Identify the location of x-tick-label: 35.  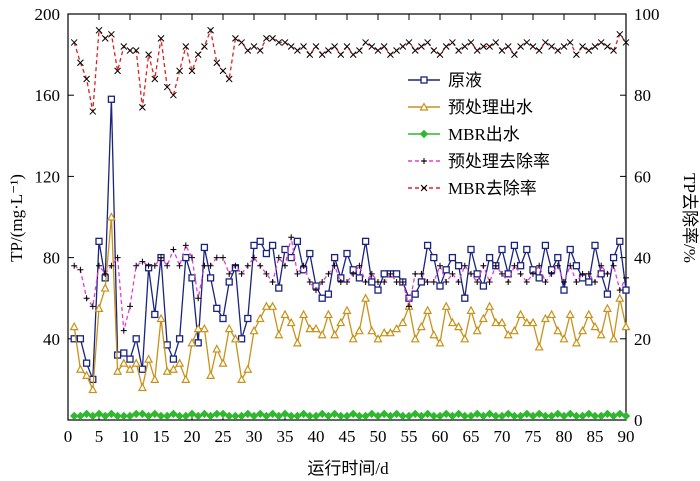
(285, 436).